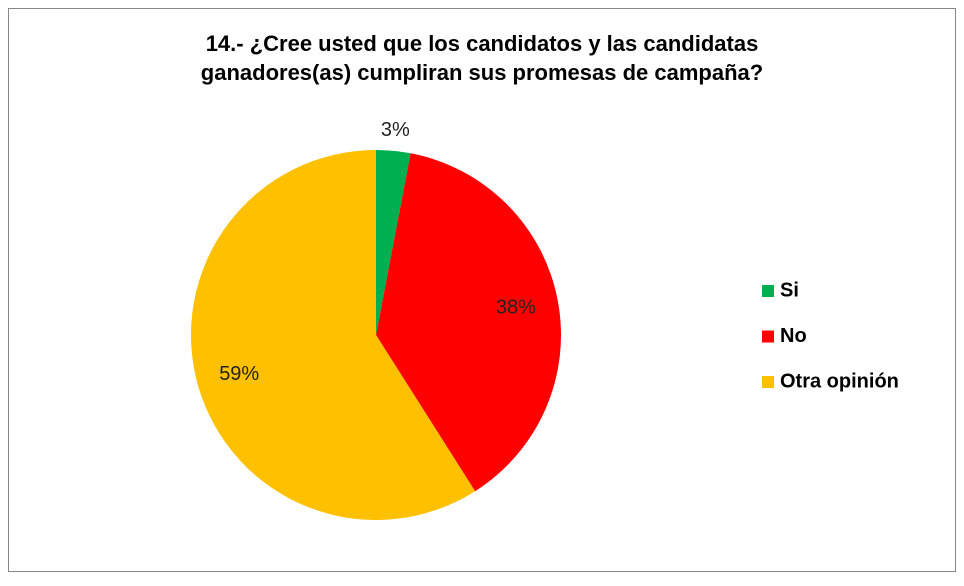 This screenshot has height=586, width=964. I want to click on legend-label: Si, so click(789, 290).